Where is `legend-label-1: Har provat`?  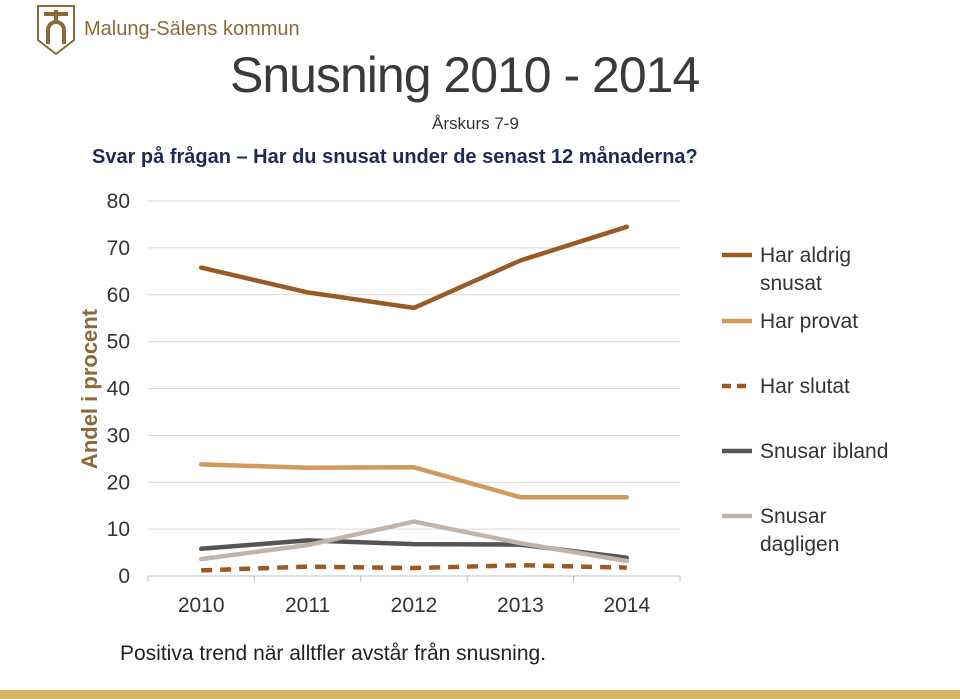 legend-label-1: Har provat is located at coordinates (809, 321).